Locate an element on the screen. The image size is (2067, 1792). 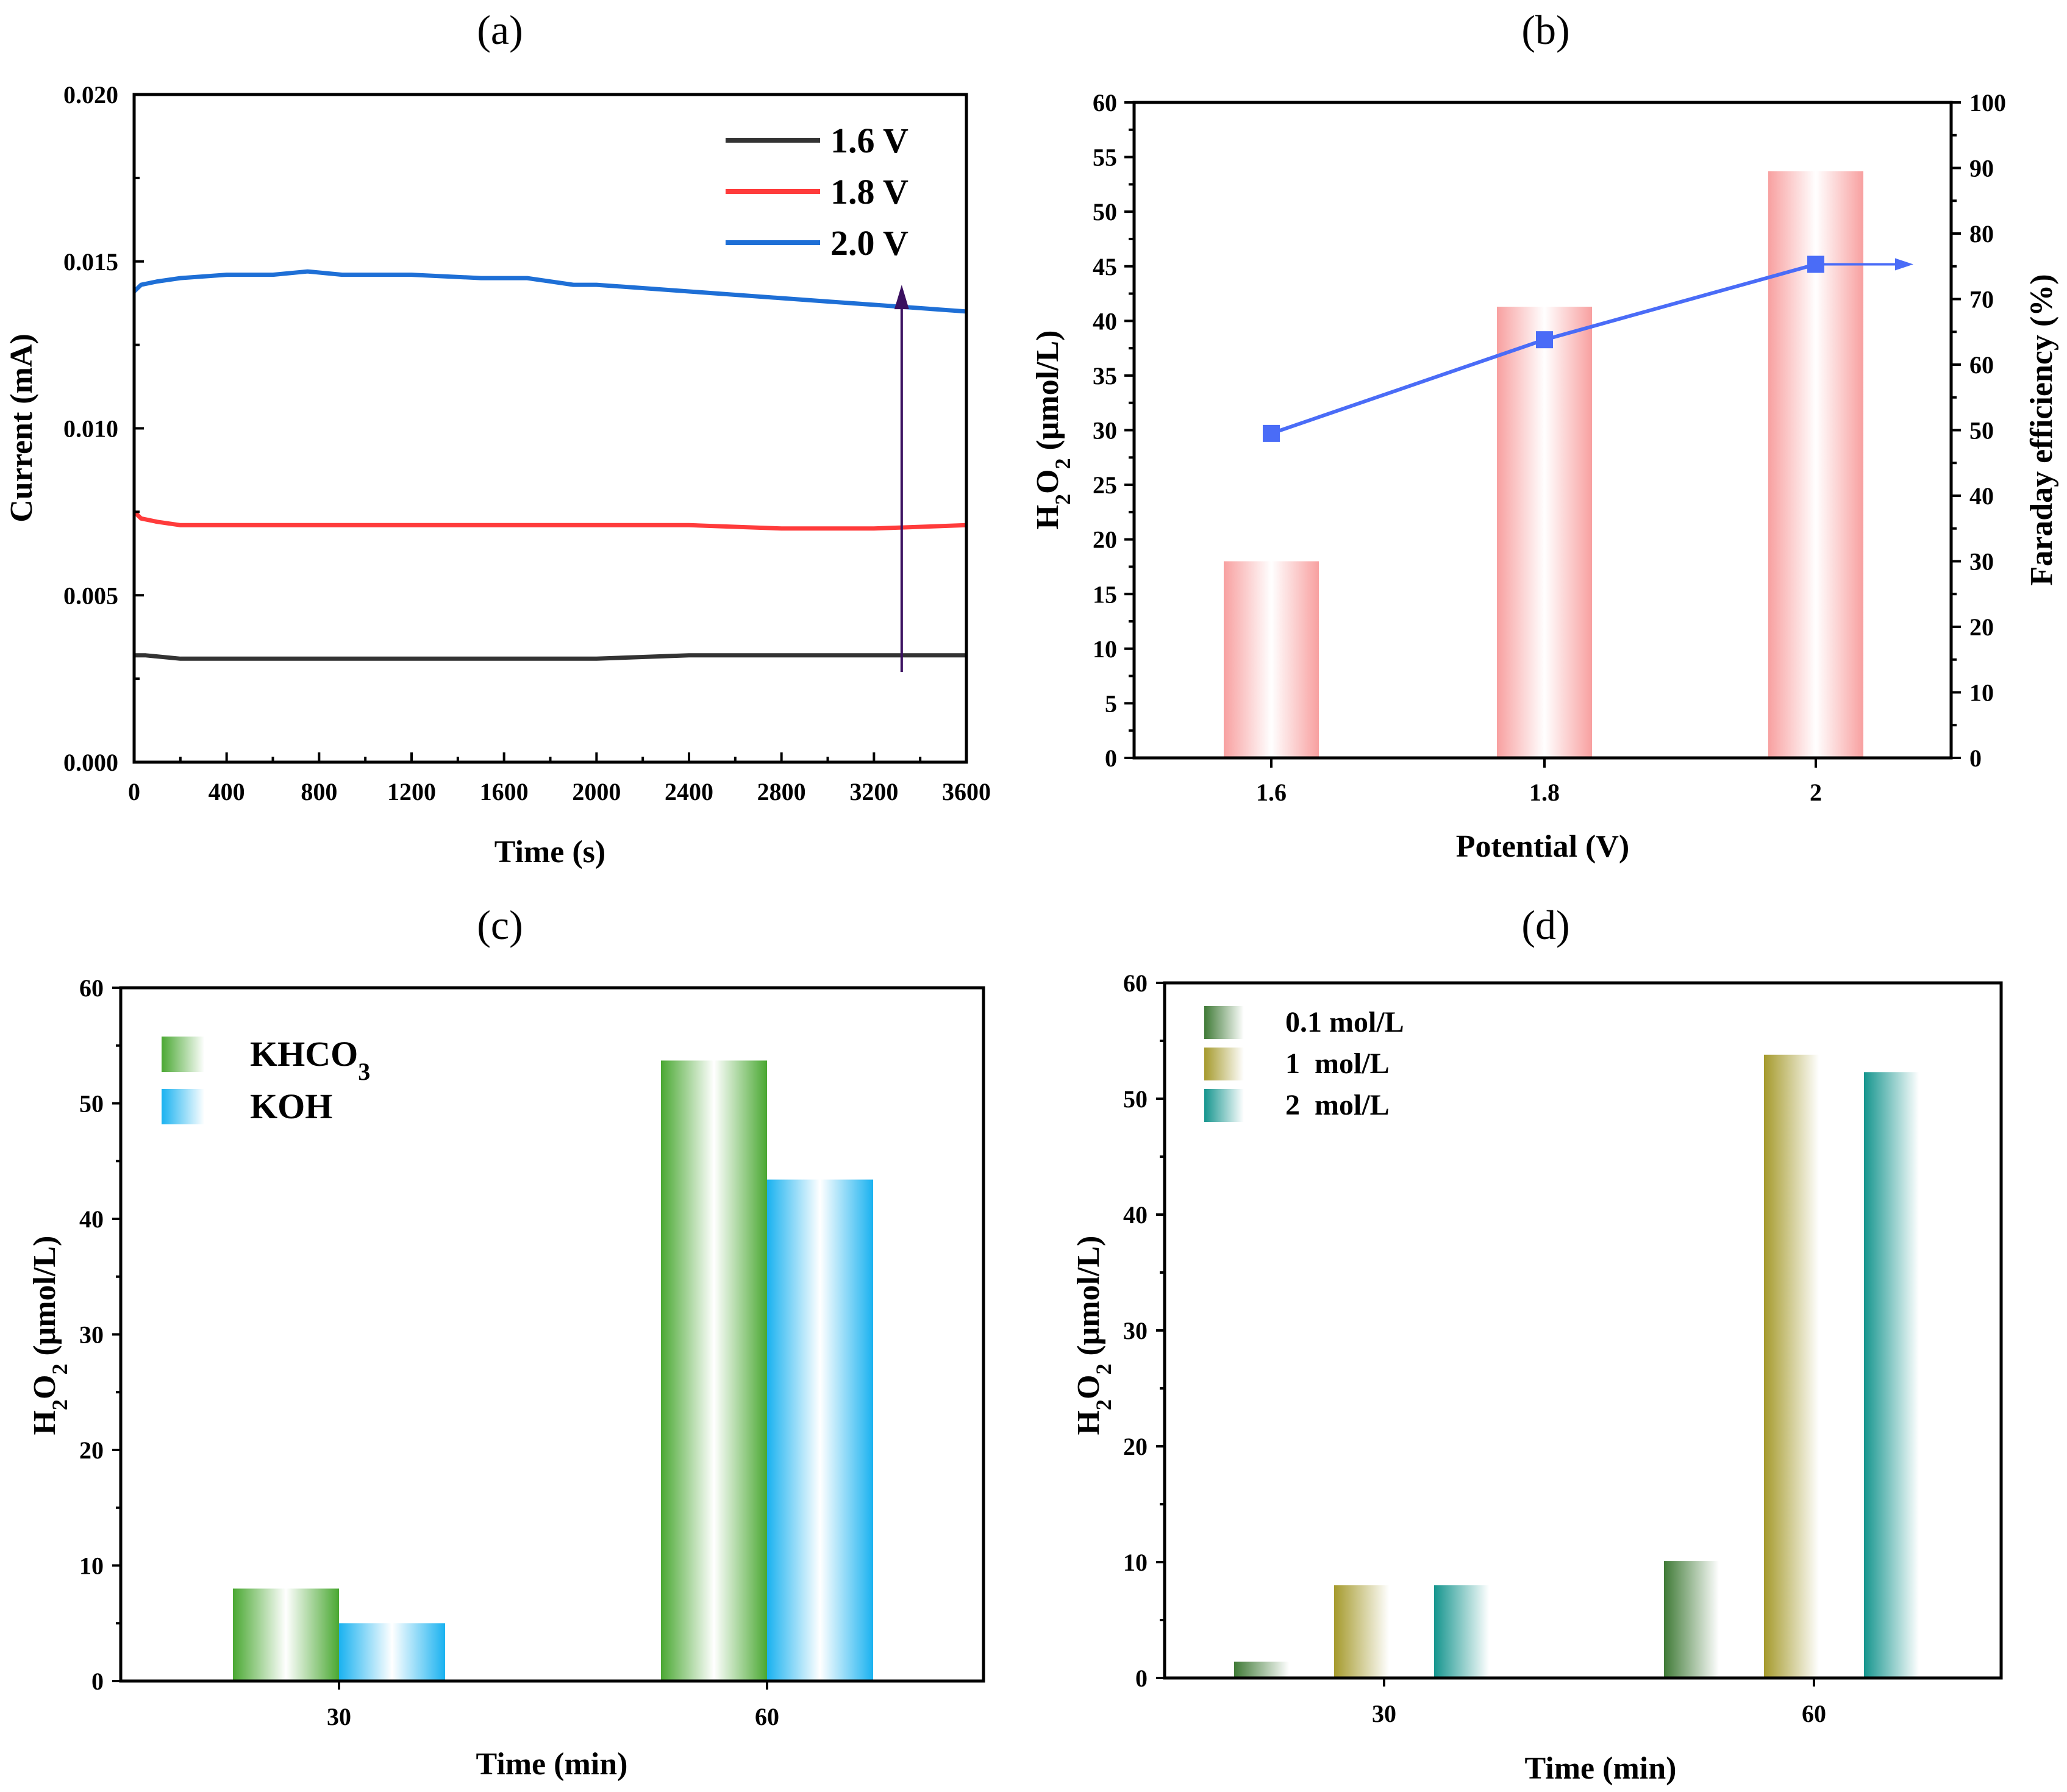
y-tick-label-b: 10 is located at coordinates (1105, 649).